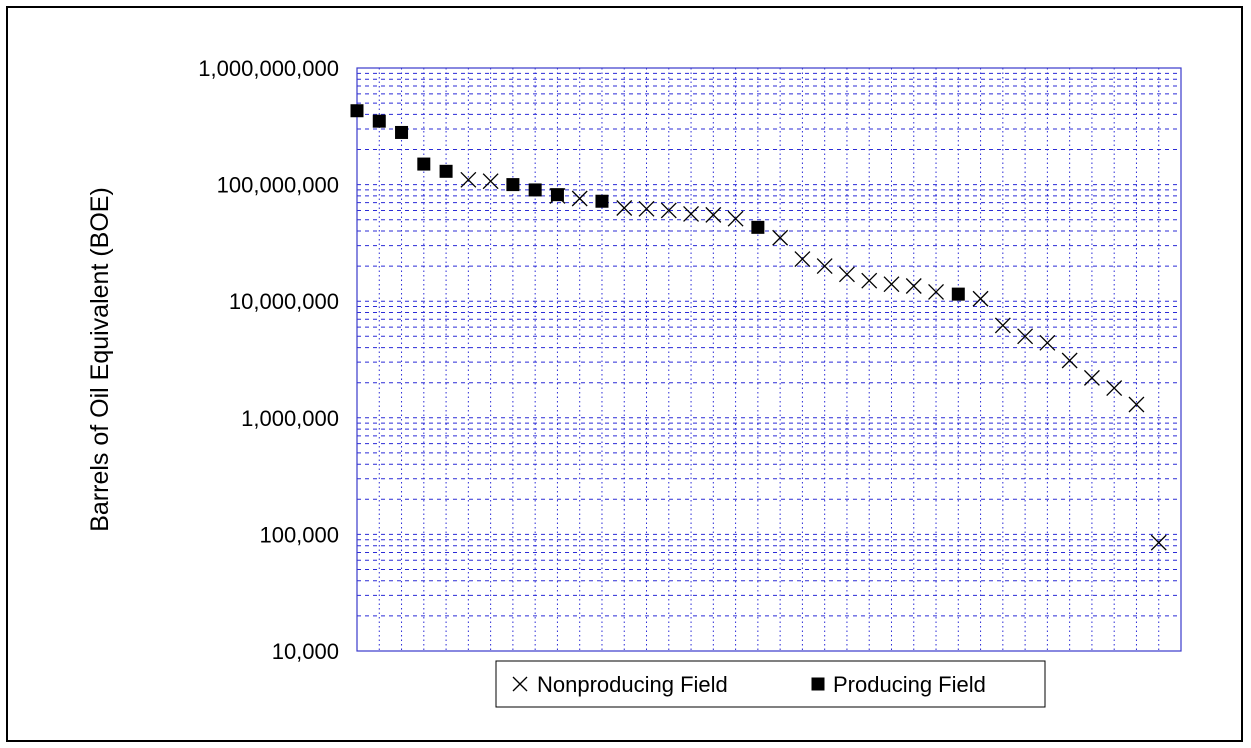 The image size is (1251, 748). What do you see at coordinates (278, 185) in the screenshot?
I see `y-tick-label: 100,000,000` at bounding box center [278, 185].